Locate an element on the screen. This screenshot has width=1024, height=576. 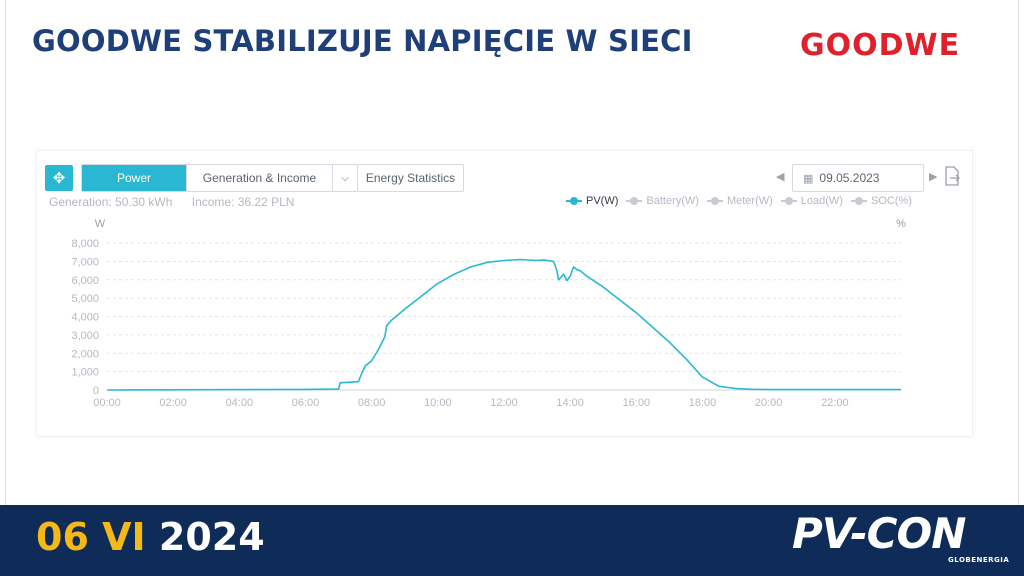
y-tick-label: 4,000 is located at coordinates (85, 318).